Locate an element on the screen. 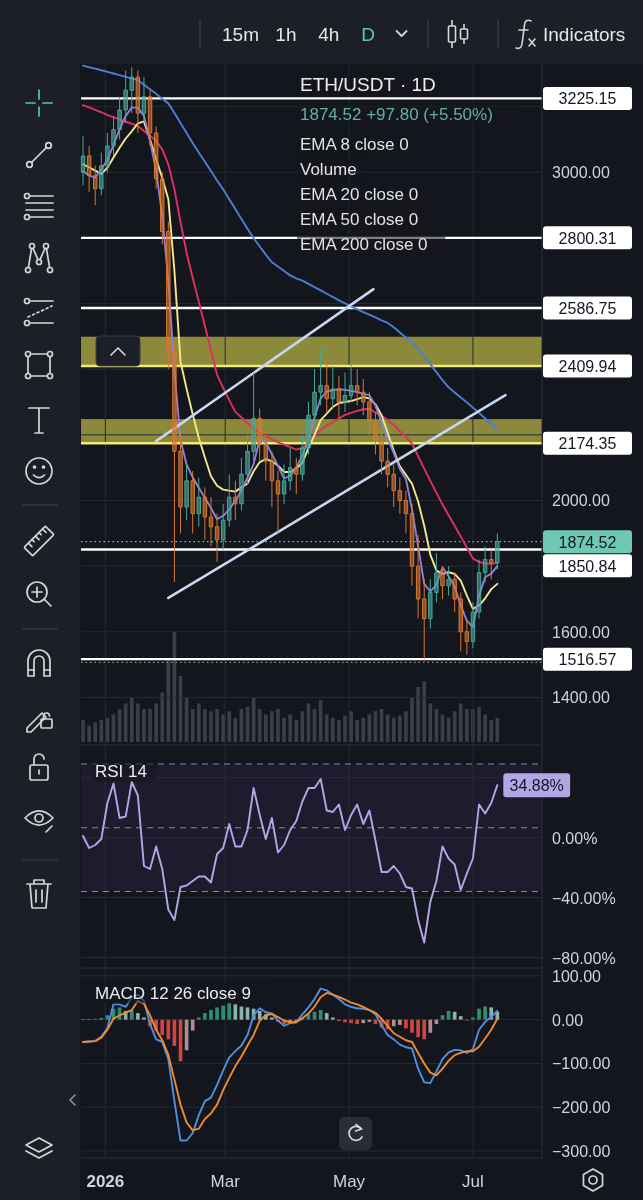 Image resolution: width=643 pixels, height=1200 pixels. x-tick-label: 2026 is located at coordinates (105, 1181).